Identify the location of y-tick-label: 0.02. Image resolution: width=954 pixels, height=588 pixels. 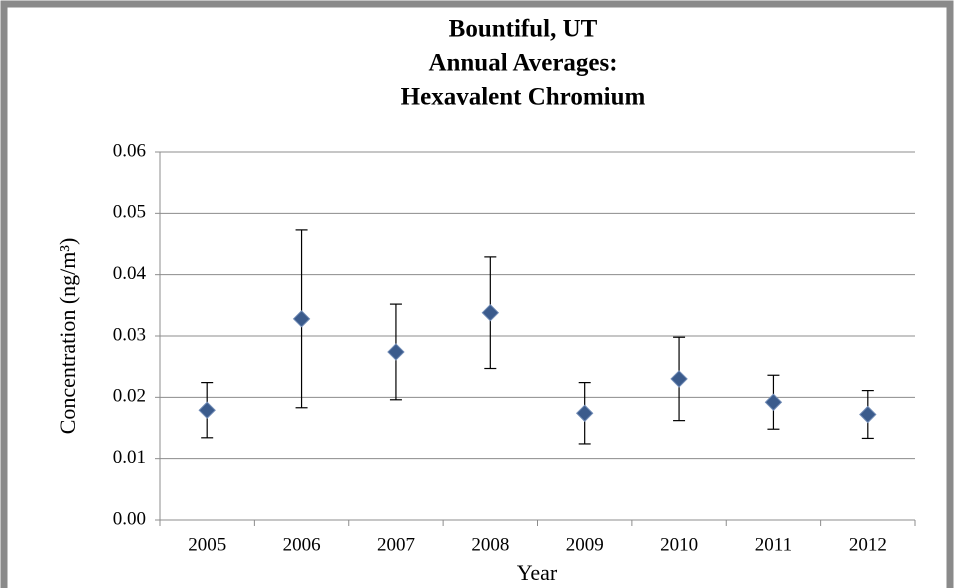
(129, 396).